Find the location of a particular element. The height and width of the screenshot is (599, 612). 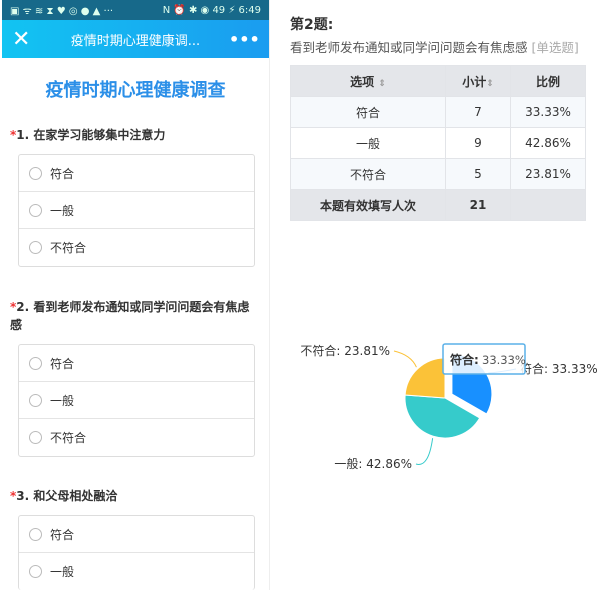

table-footer: 本题有效填写人次 21 is located at coordinates (438, 205).